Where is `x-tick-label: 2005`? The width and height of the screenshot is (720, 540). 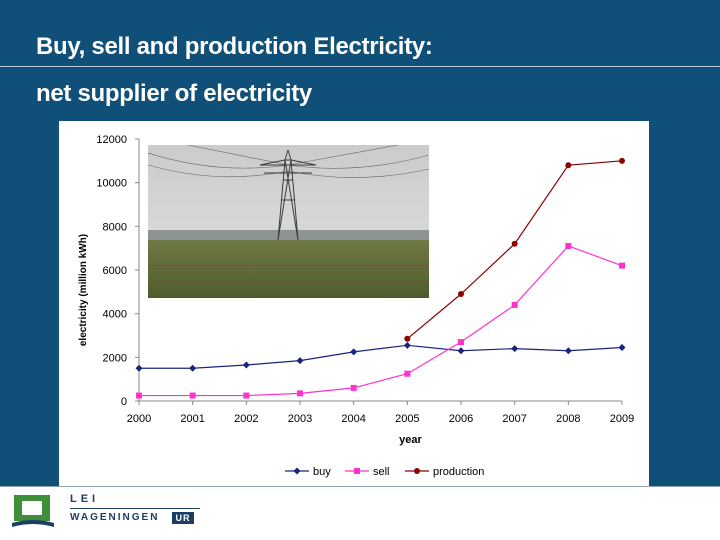 x-tick-label: 2005 is located at coordinates (407, 419).